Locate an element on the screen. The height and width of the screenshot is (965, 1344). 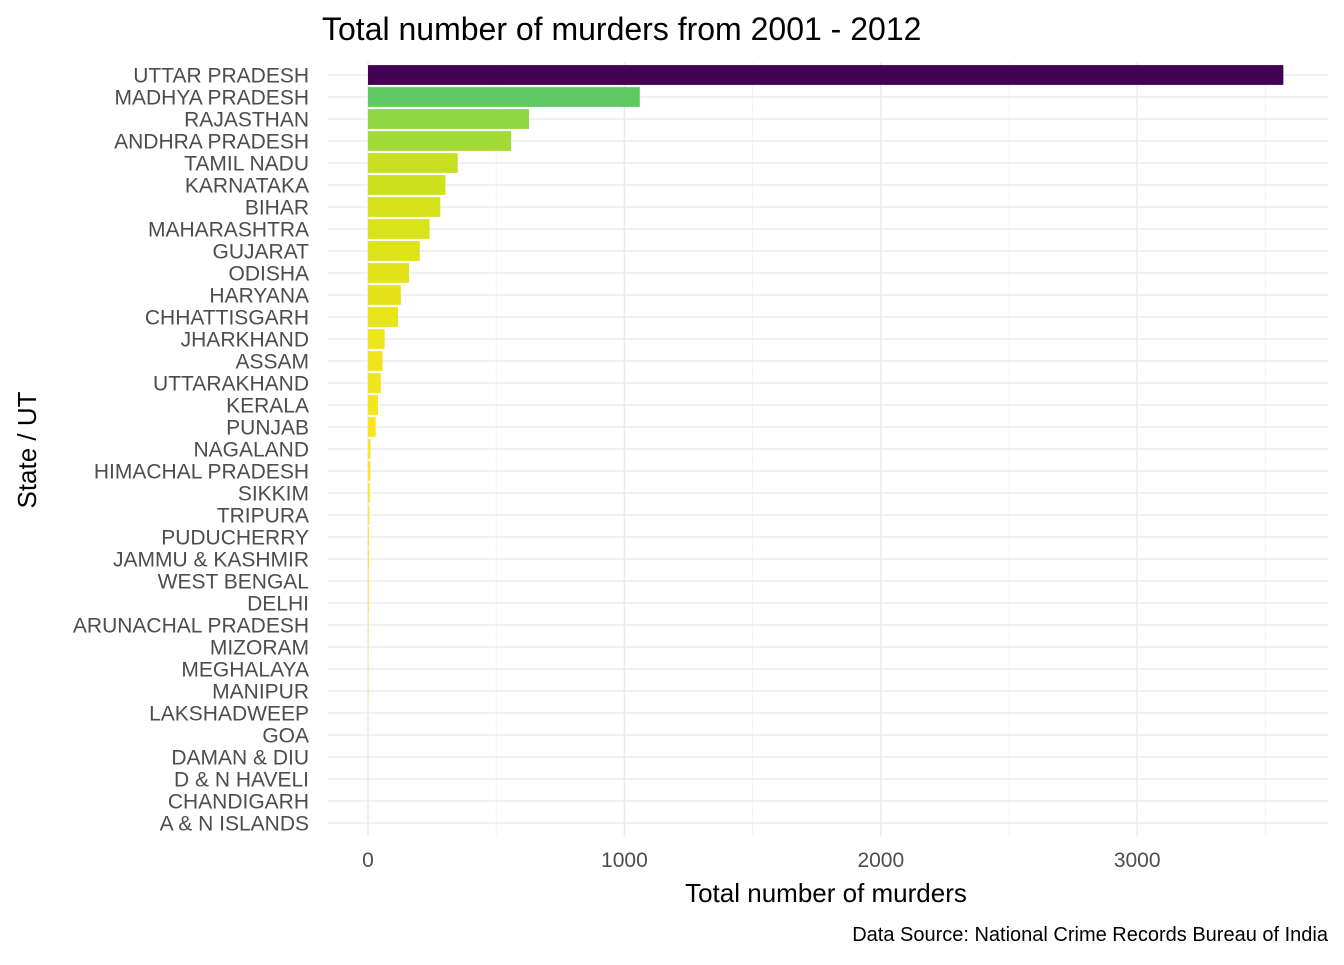
y-tick-label: UTTARAKHAND is located at coordinates (231, 384).